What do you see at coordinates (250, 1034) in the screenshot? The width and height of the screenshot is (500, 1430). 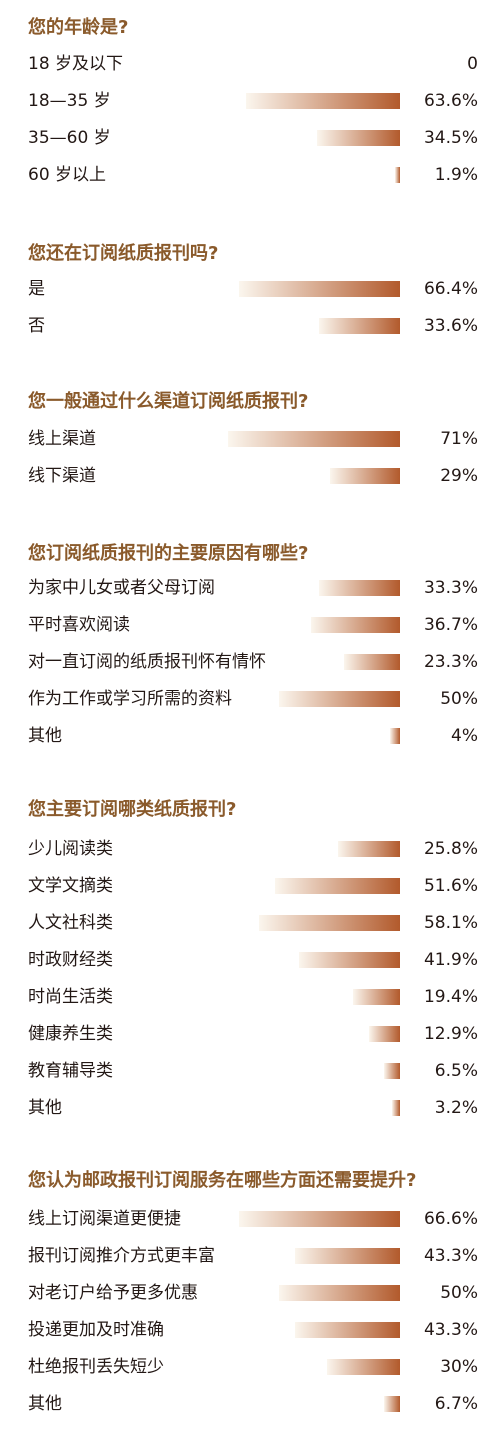 I see `answer-row: 健康养生类 12.9%` at bounding box center [250, 1034].